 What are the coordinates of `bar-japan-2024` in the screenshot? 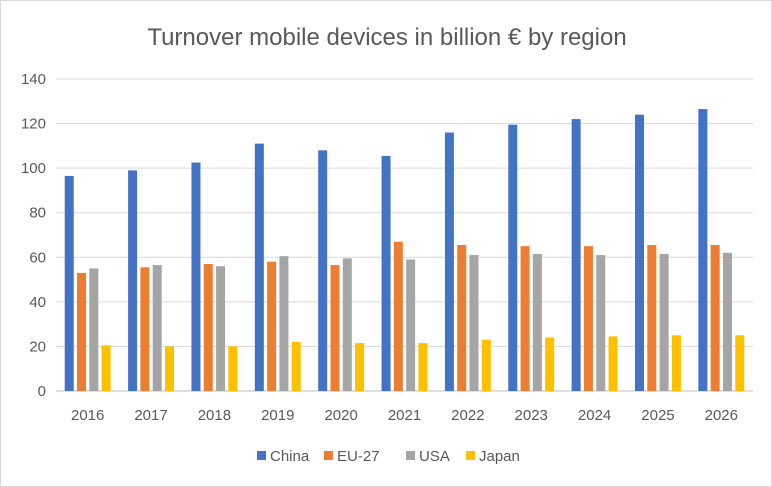 It's located at (613, 363).